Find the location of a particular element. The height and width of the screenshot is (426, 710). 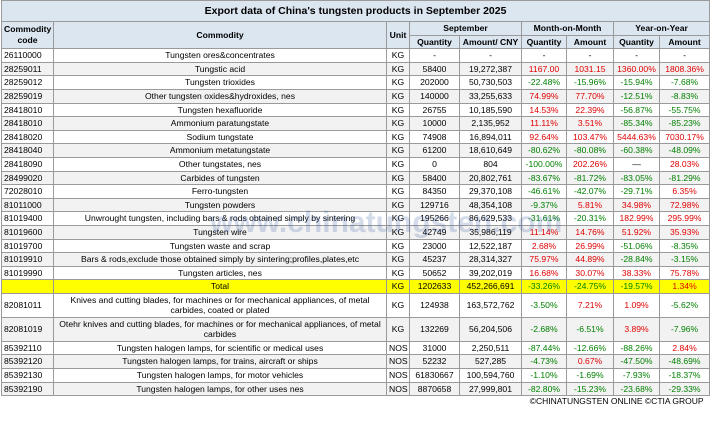

september-value: 12,522,187 is located at coordinates (490, 246).